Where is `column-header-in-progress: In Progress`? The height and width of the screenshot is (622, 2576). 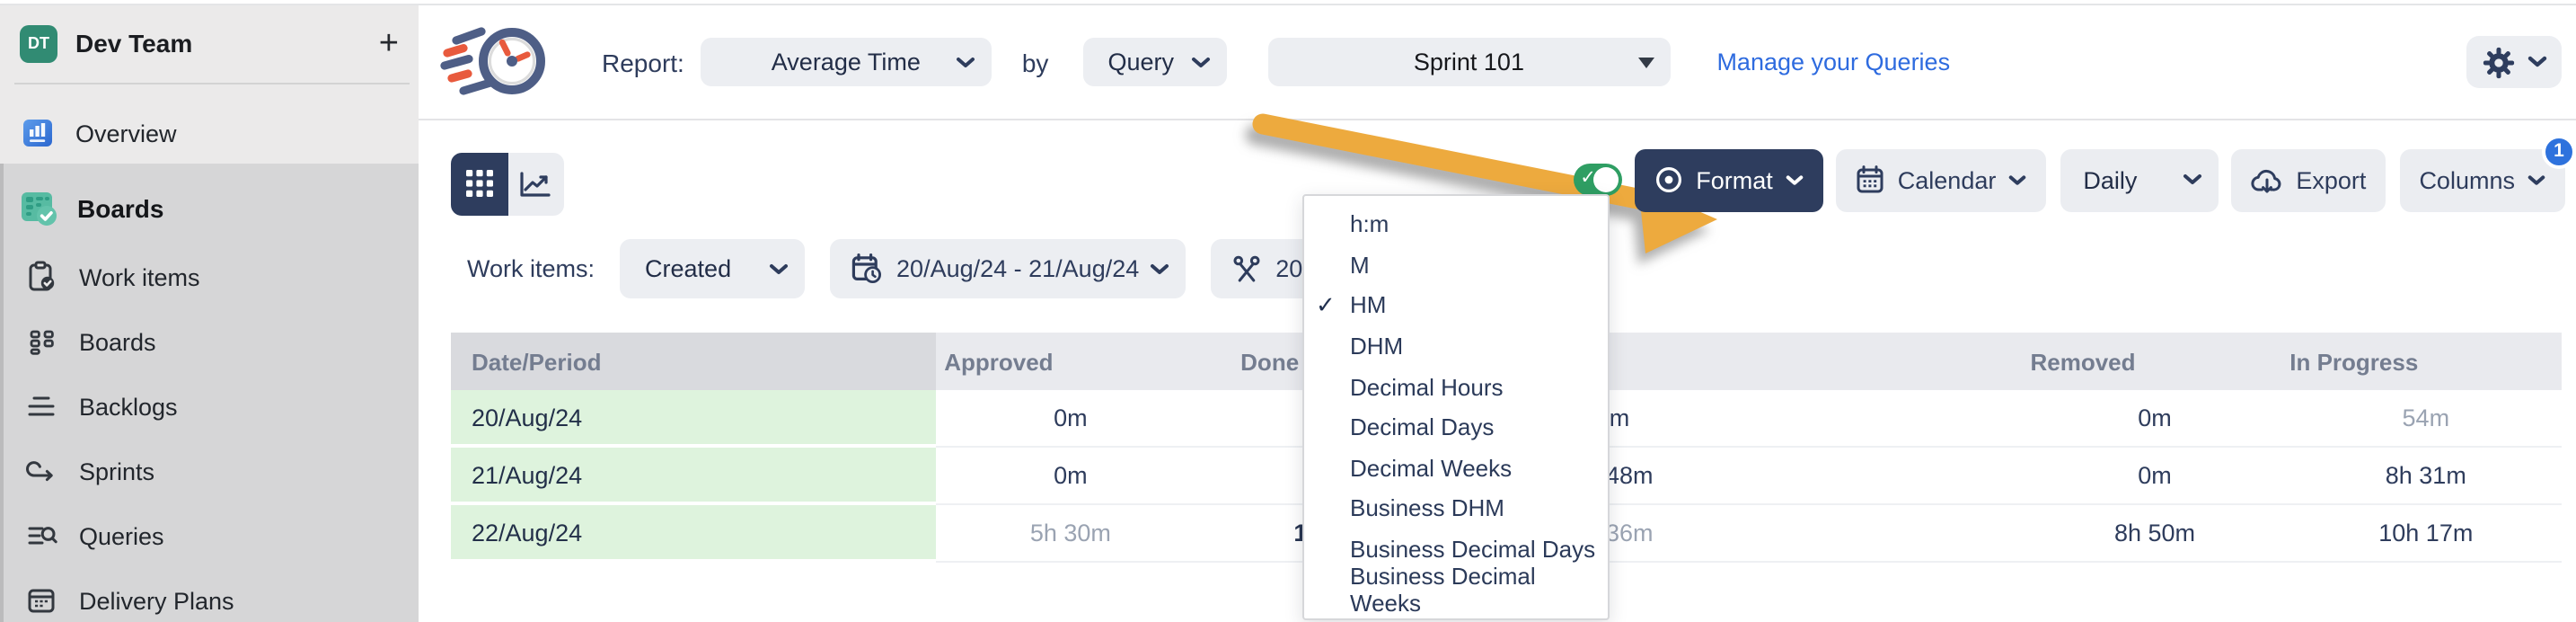
column-header-in-progress: In Progress is located at coordinates (2425, 361).